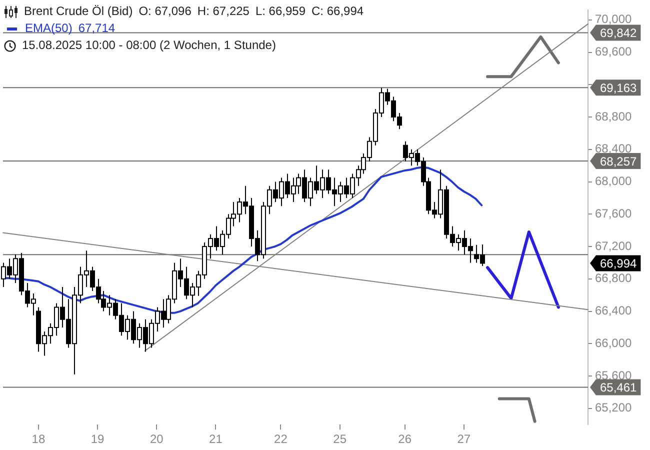 The image size is (650, 450). Describe the element at coordinates (97, 28) in the screenshot. I see `annotation: 67,714` at that location.